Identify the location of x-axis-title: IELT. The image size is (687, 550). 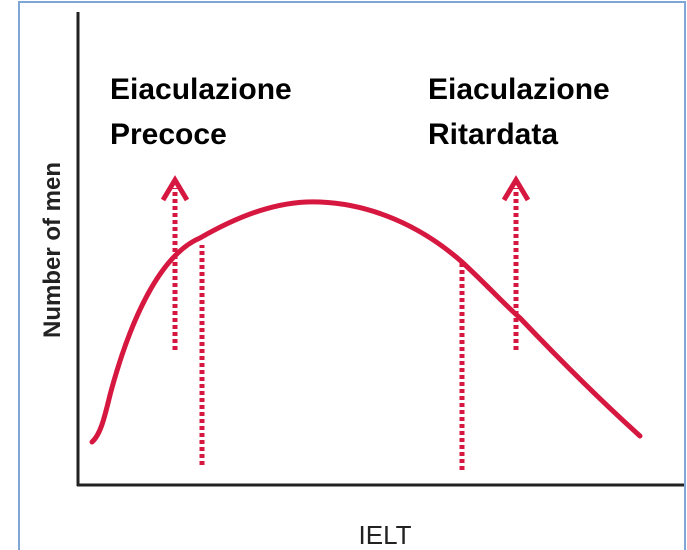
(385, 535).